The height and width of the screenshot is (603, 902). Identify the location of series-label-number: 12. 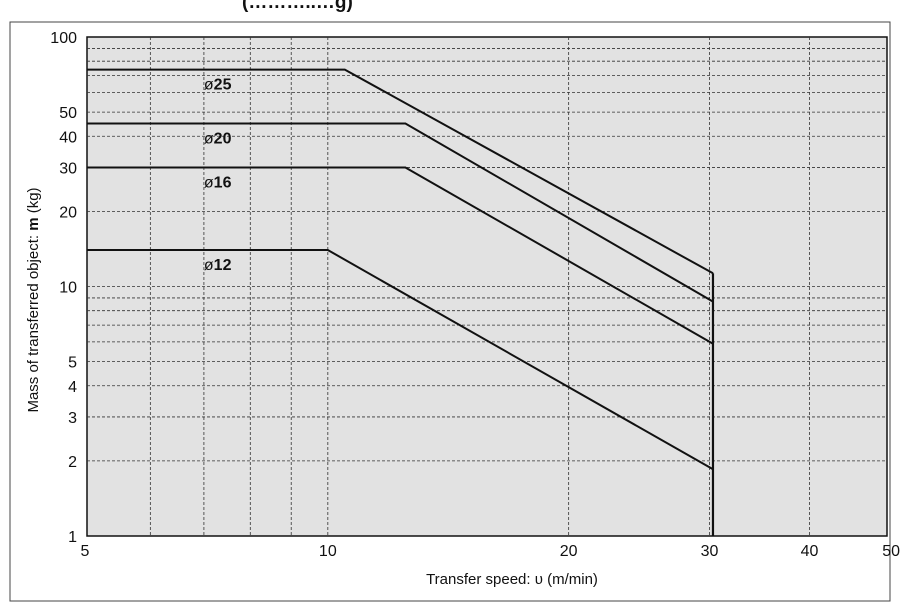
(223, 265).